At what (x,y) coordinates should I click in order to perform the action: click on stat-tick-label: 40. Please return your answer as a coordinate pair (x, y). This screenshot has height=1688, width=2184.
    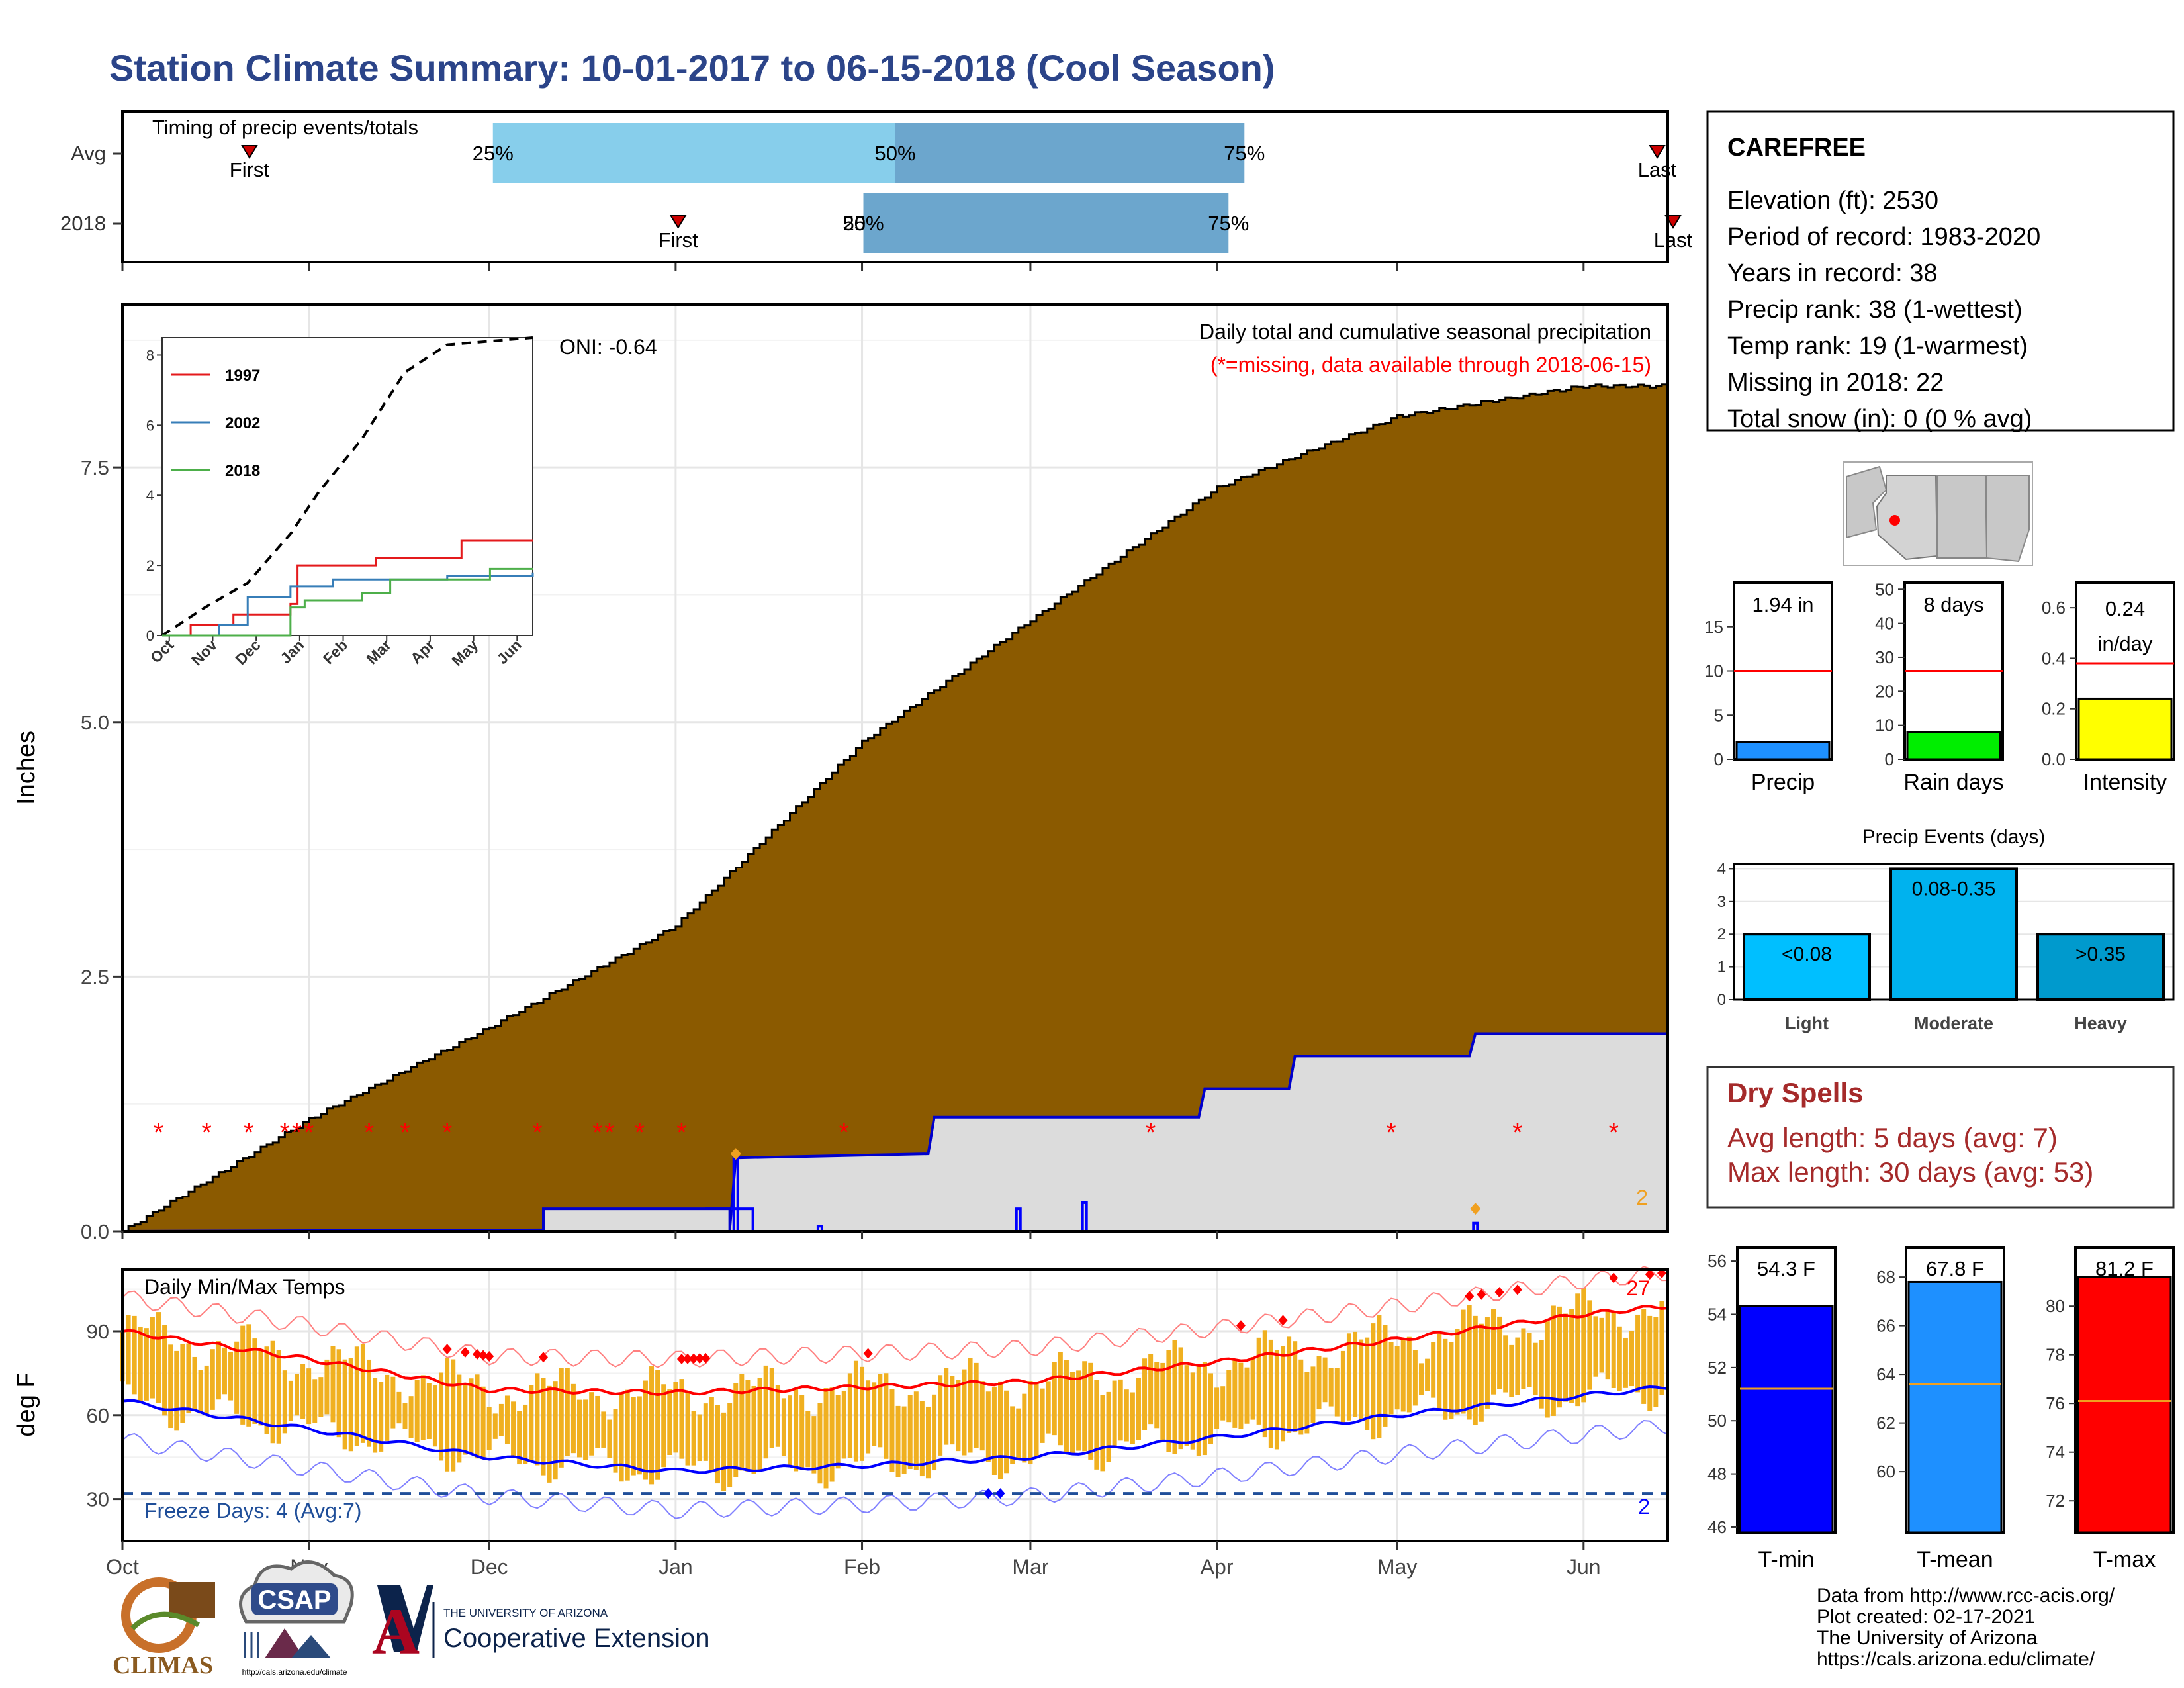
    Looking at the image, I should click on (1885, 623).